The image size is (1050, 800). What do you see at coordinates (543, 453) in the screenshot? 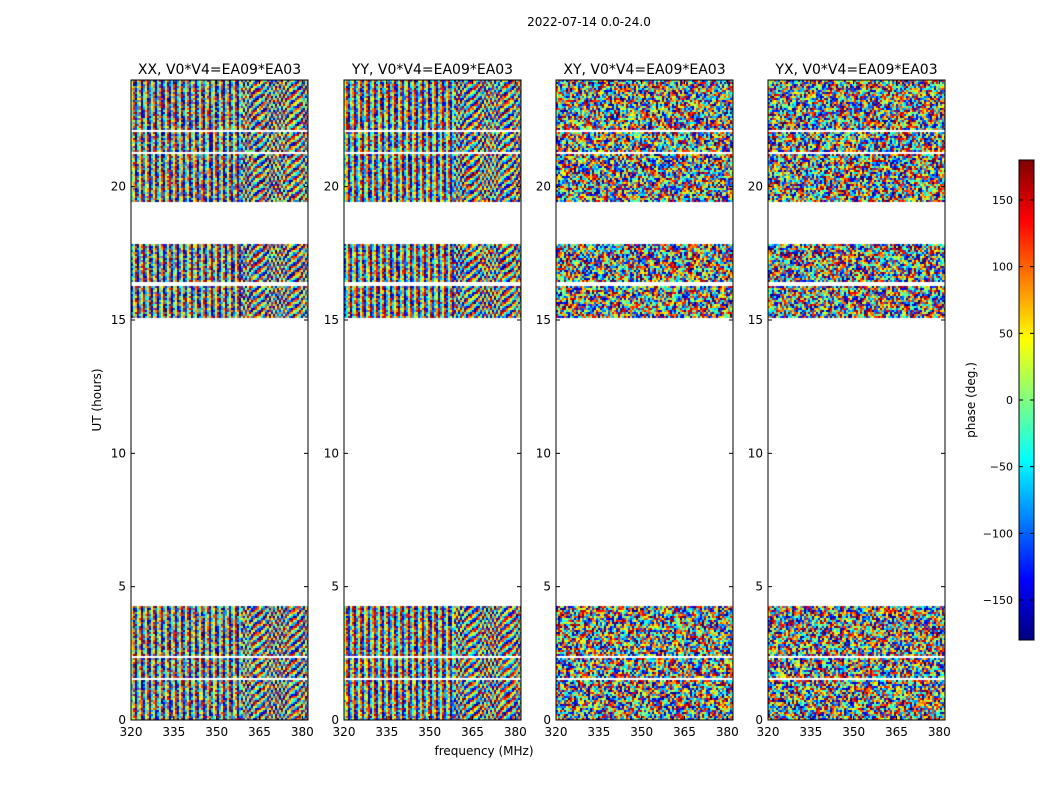
I see `ytick-label-xy-10: 10` at bounding box center [543, 453].